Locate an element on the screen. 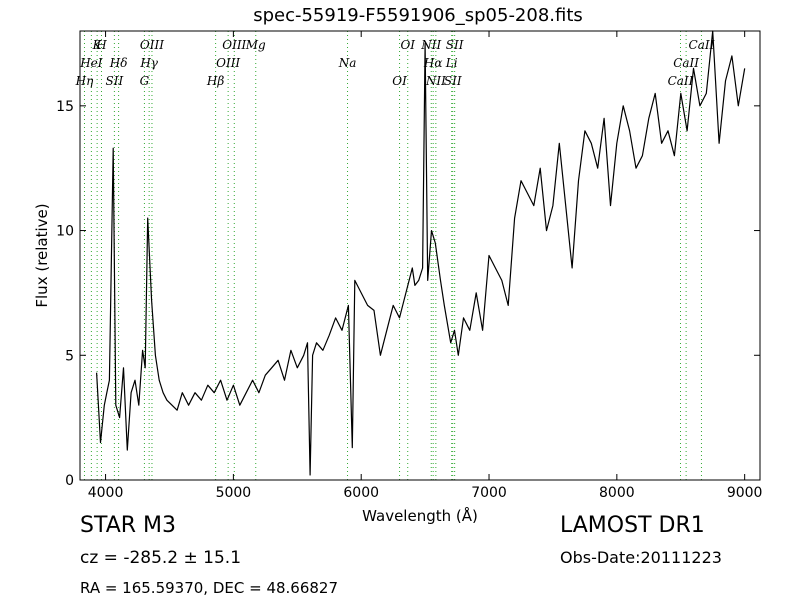 This screenshot has height=600, width=800. y-tick-label: 5 is located at coordinates (69, 356).